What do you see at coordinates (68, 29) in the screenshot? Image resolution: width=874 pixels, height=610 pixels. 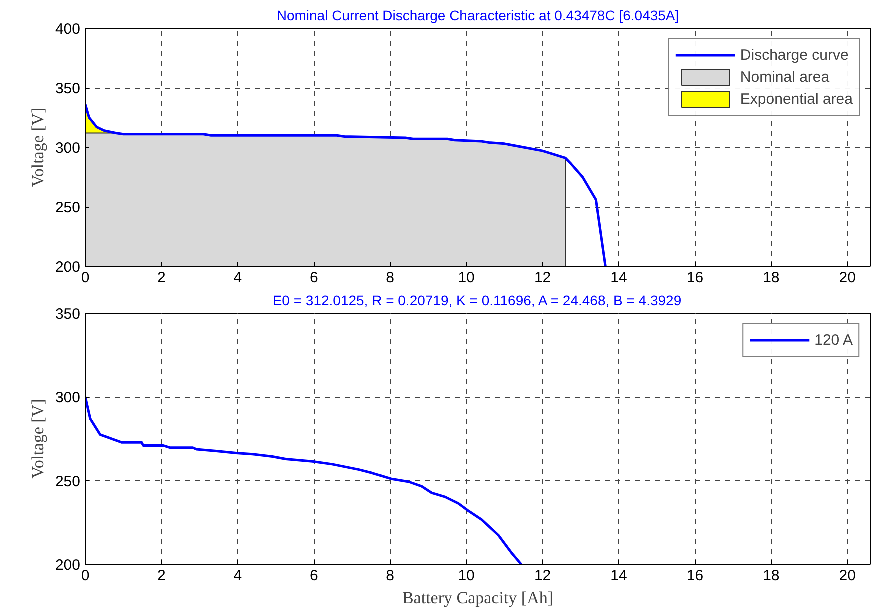 I see `y-tick-label: 400` at bounding box center [68, 29].